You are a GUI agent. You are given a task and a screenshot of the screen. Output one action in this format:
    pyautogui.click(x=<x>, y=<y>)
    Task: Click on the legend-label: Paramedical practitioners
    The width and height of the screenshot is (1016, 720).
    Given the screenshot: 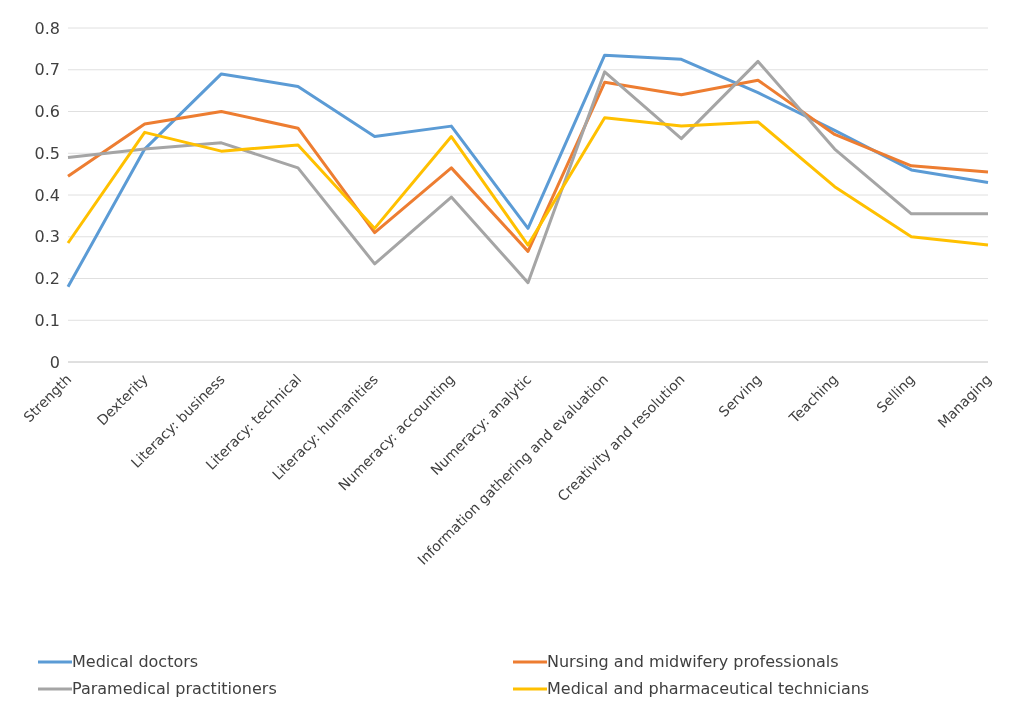 What is the action you would take?
    pyautogui.click(x=174, y=688)
    